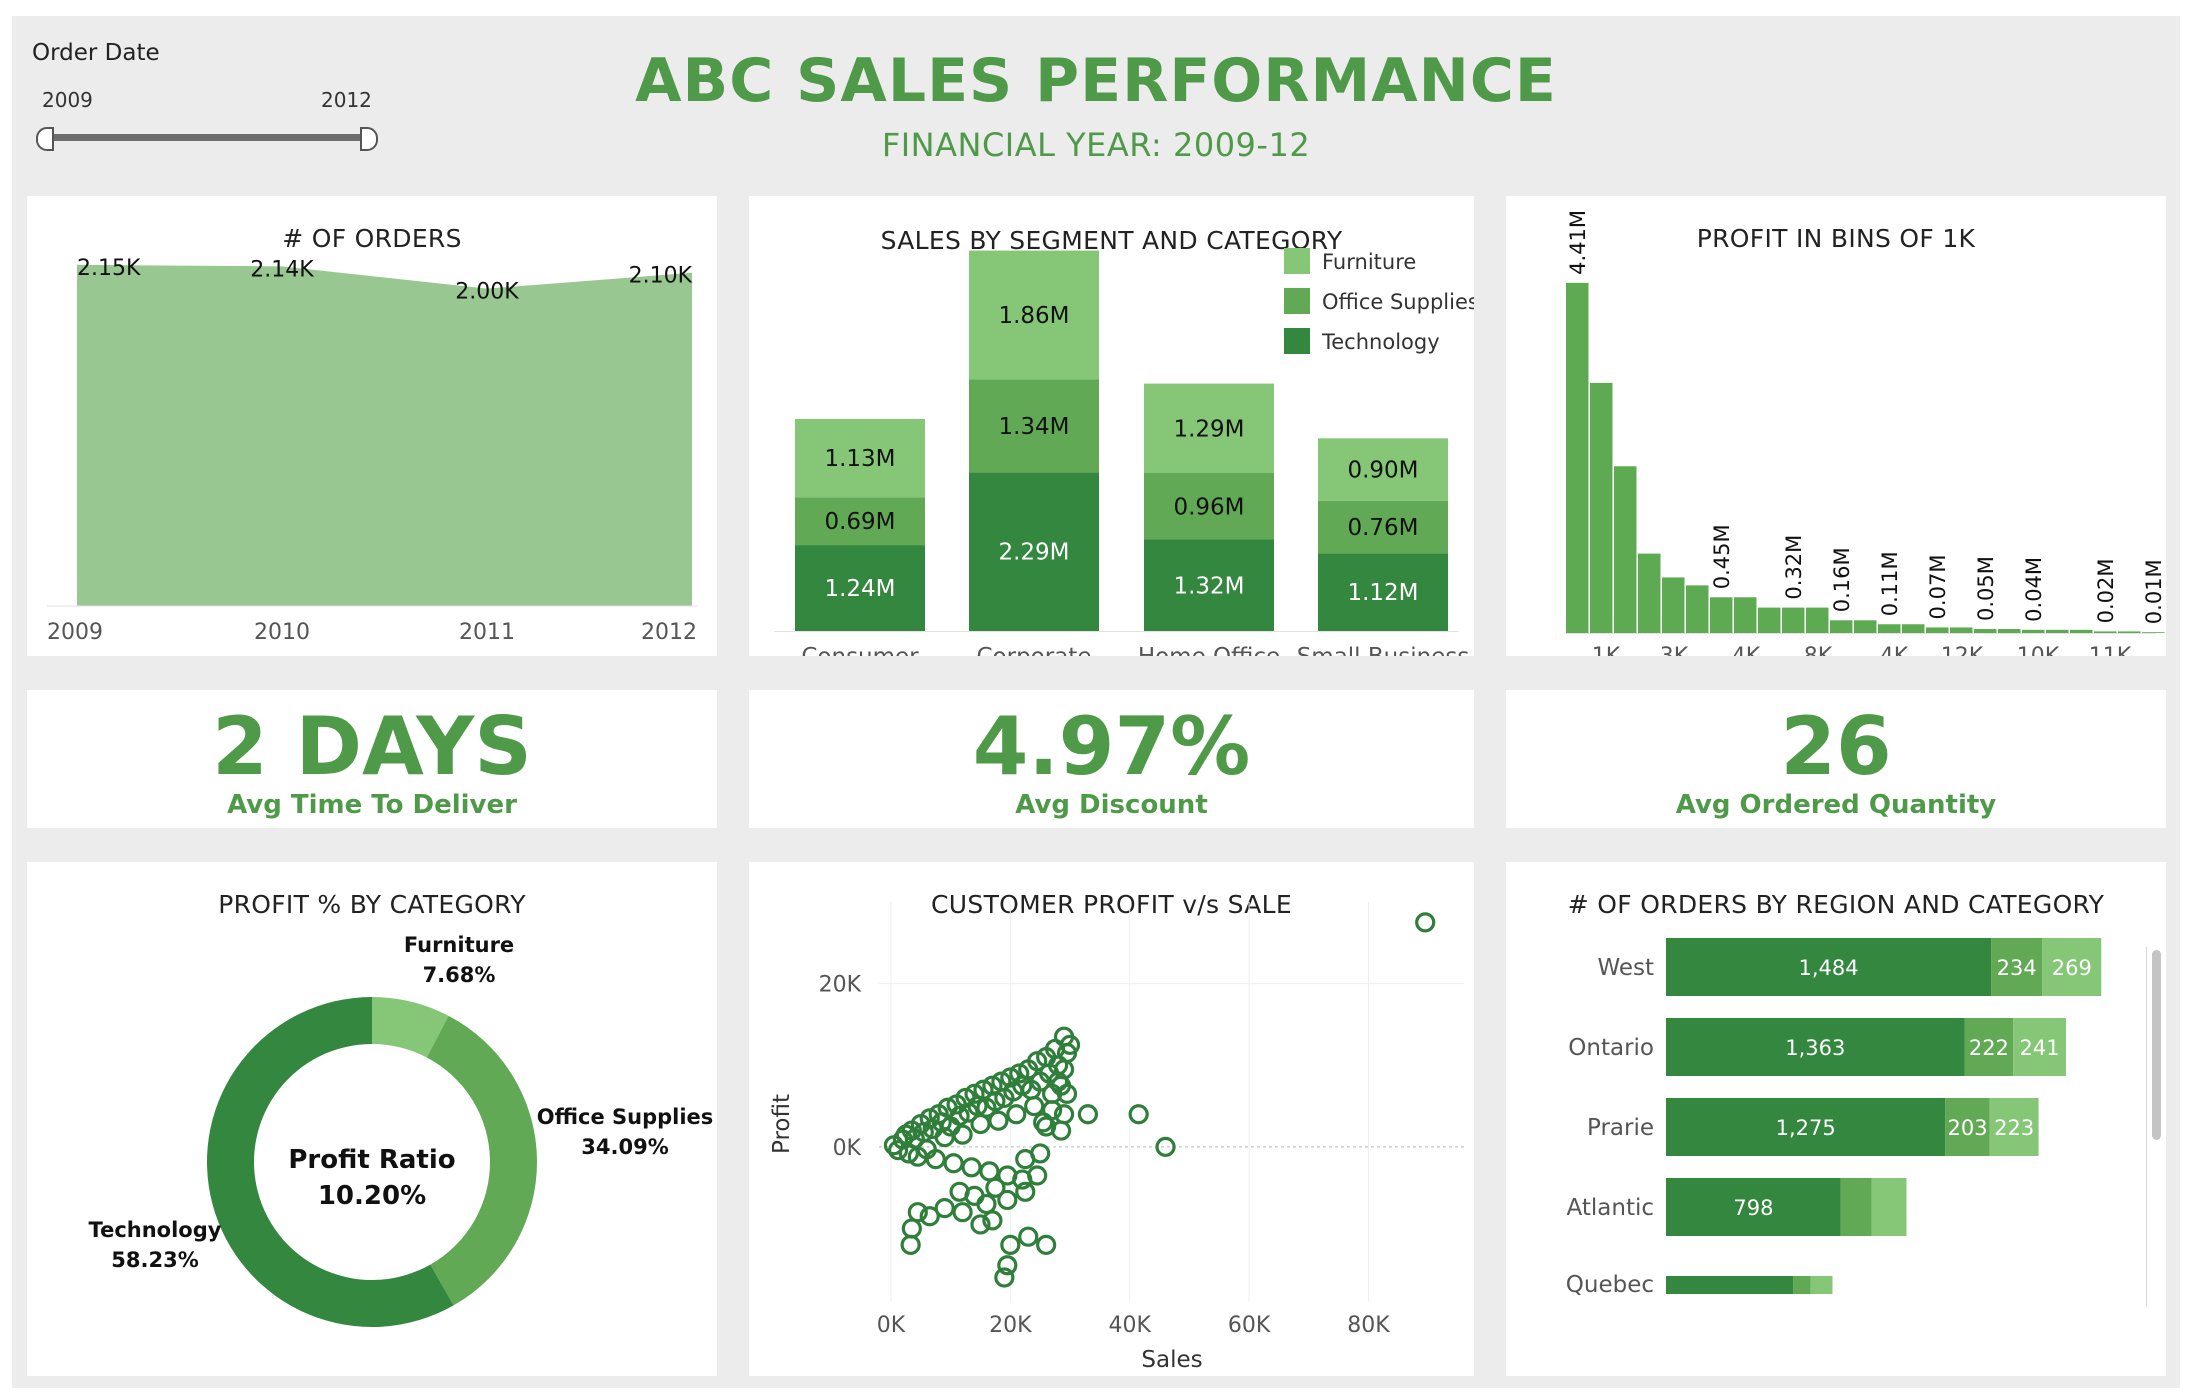  What do you see at coordinates (372, 1196) in the screenshot?
I see `donut-center-value: 10.20%` at bounding box center [372, 1196].